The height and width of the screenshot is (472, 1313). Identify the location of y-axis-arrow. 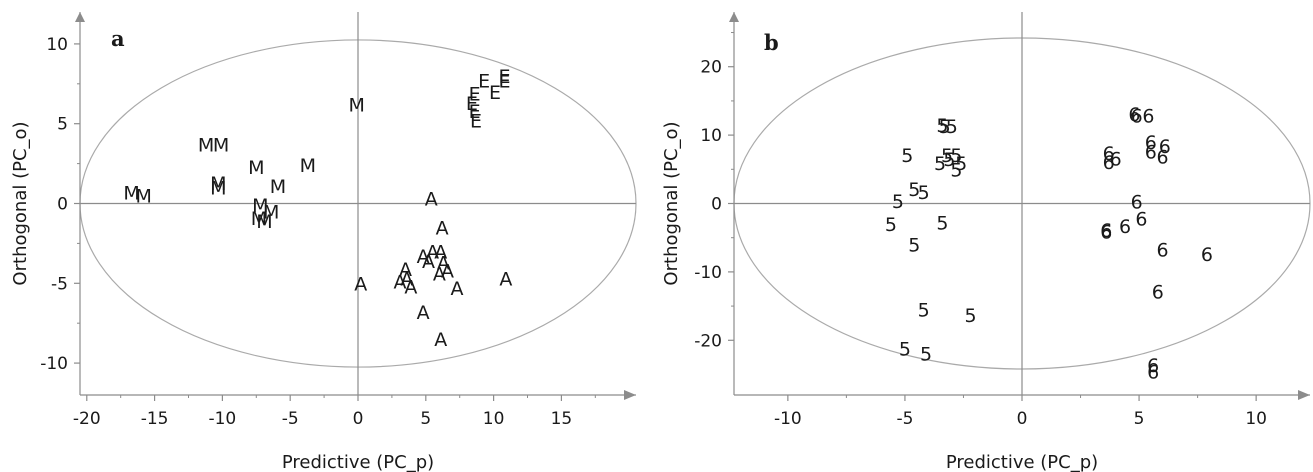
(80, 17).